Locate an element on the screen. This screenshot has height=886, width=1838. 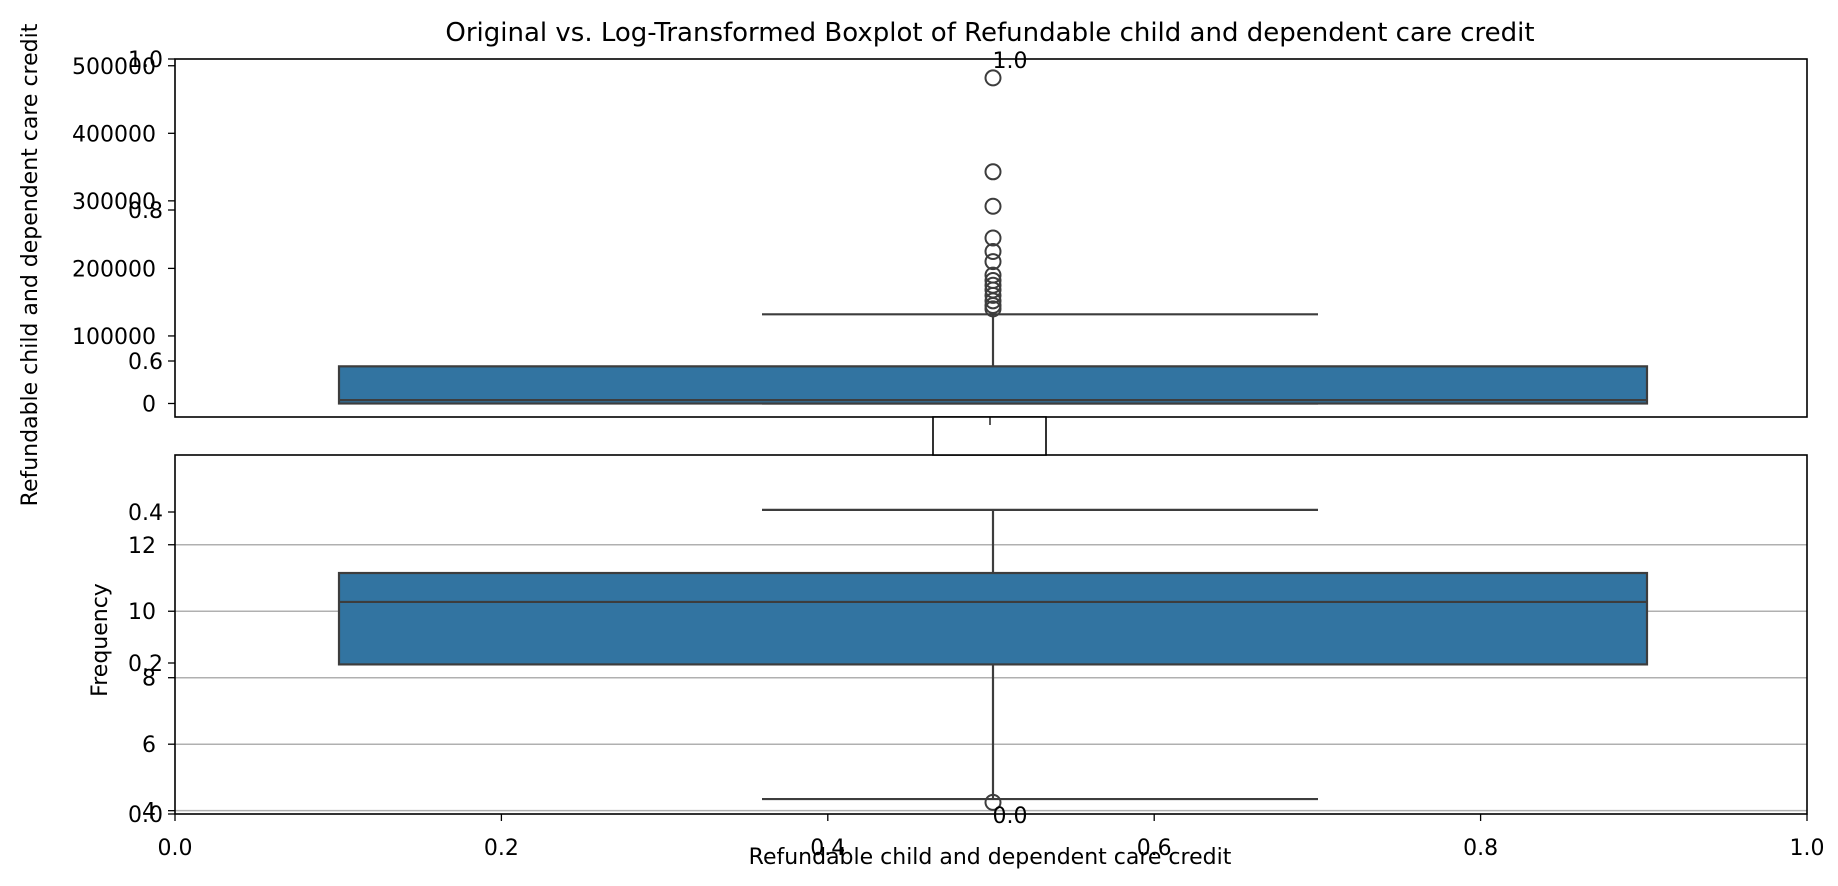
bg-x-tick-label: 0.0 is located at coordinates (175, 848).